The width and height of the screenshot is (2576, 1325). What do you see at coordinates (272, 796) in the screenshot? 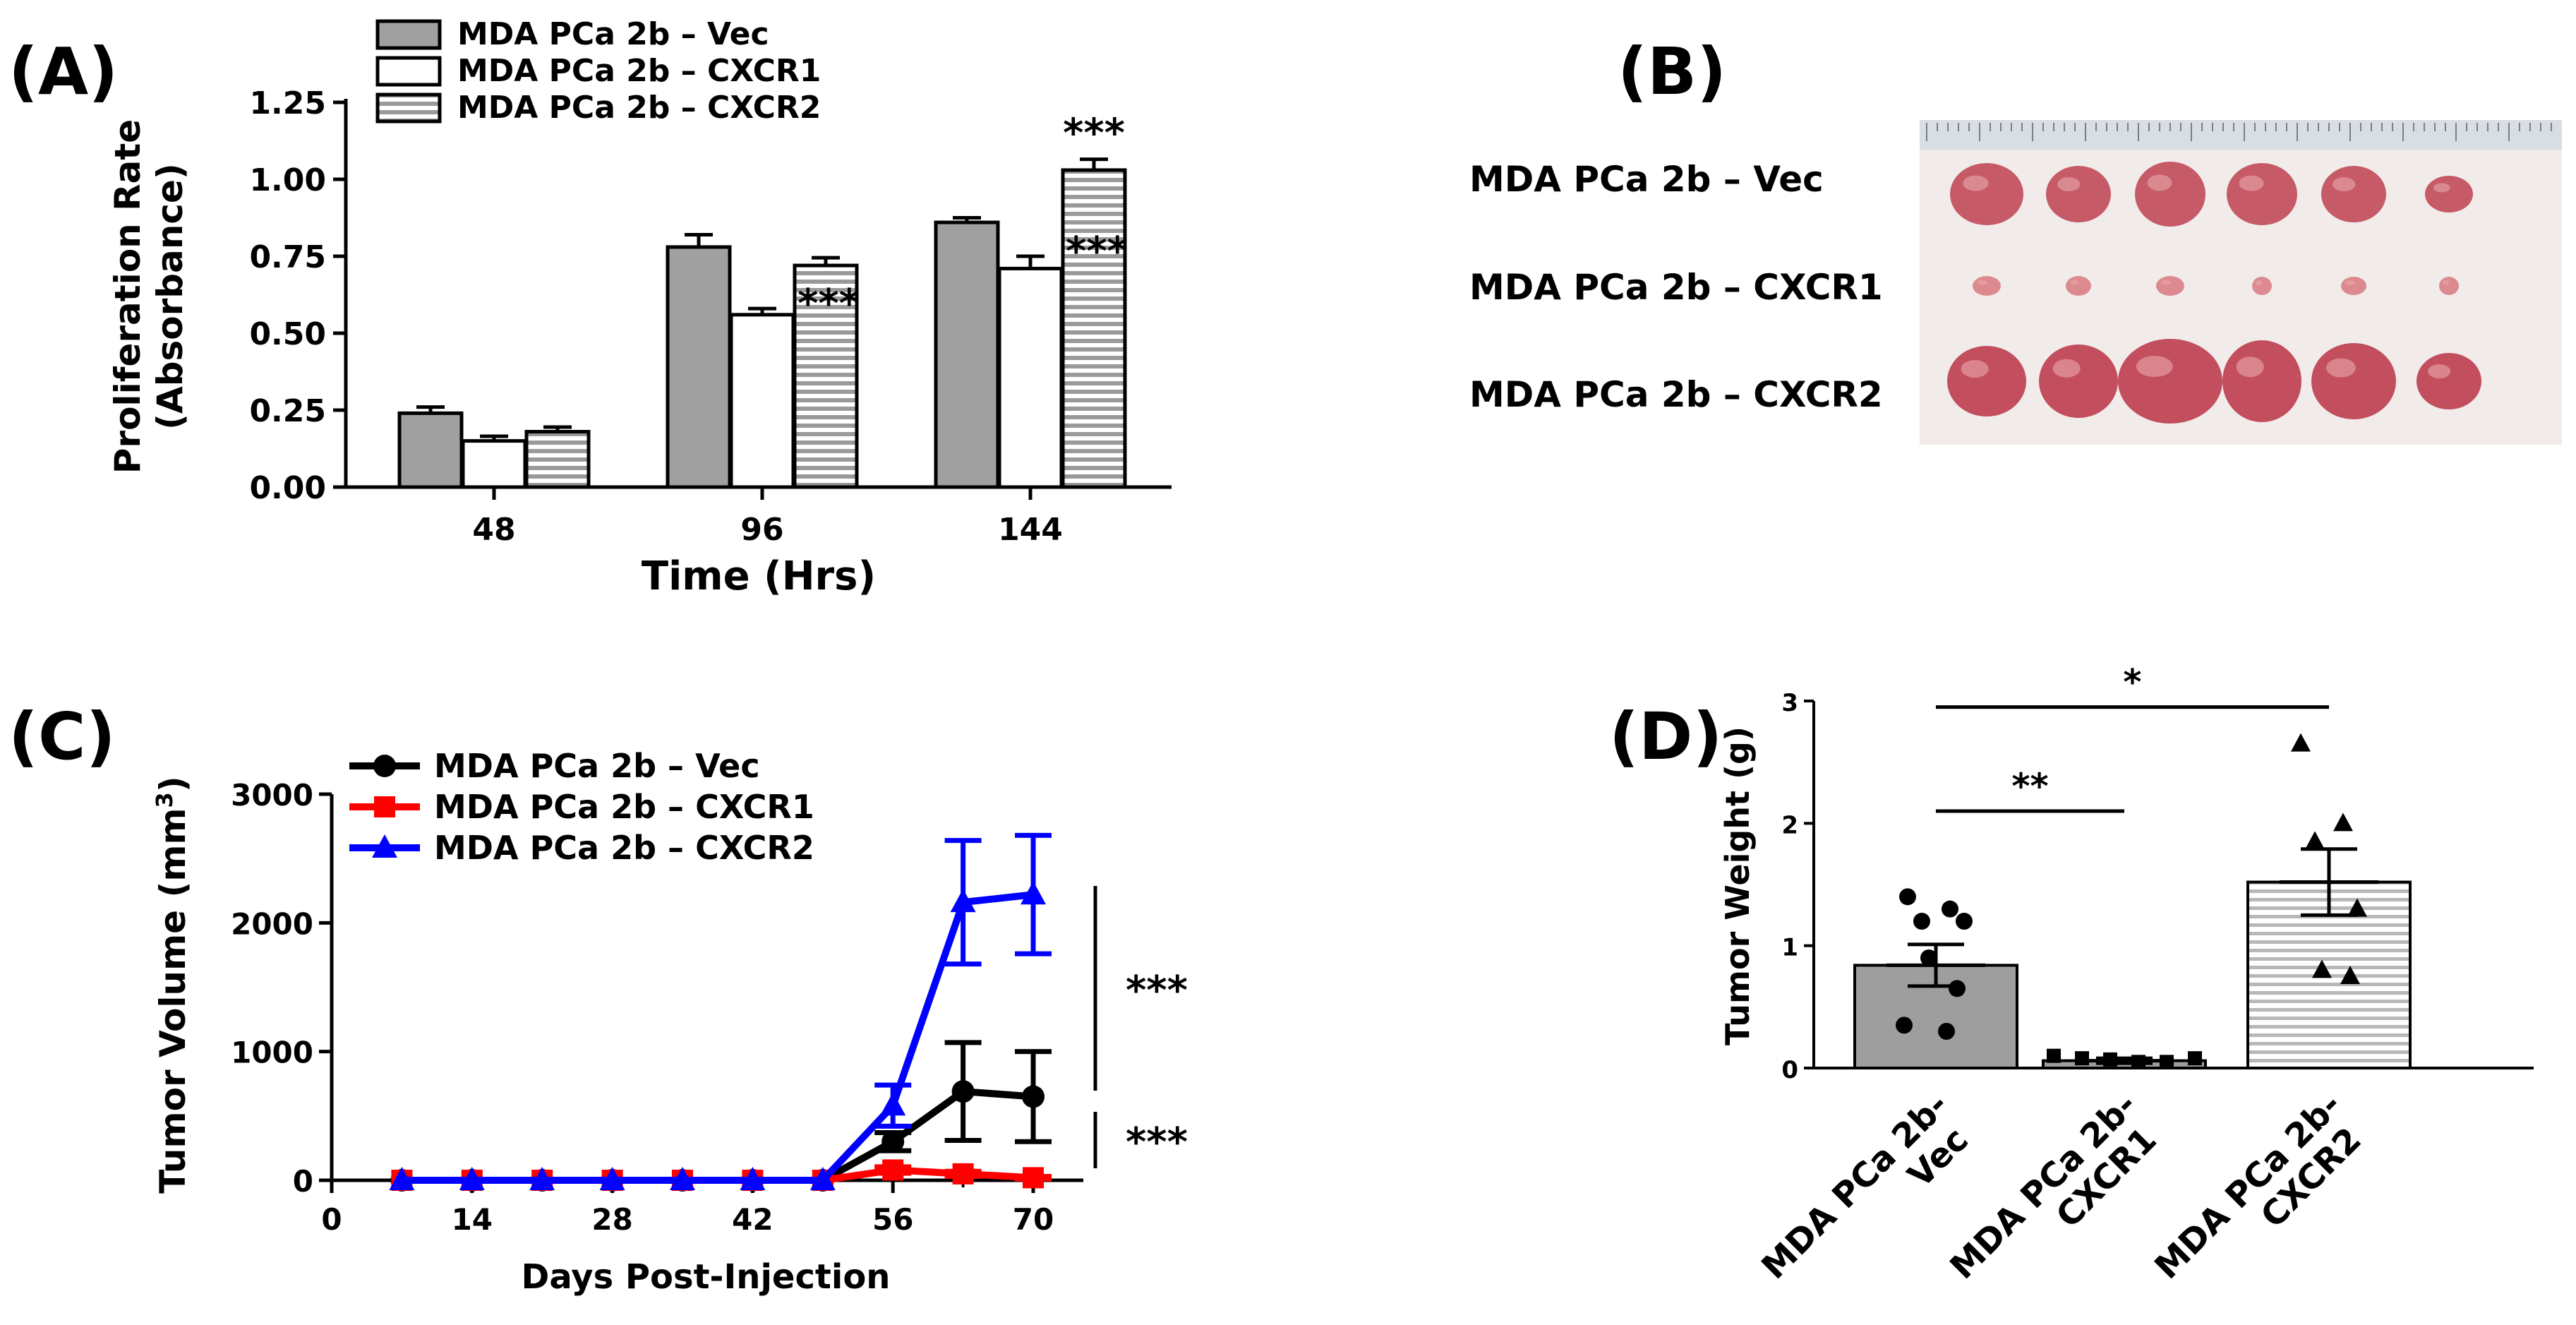
I see `y-tick-label-c: 3000` at bounding box center [272, 796].